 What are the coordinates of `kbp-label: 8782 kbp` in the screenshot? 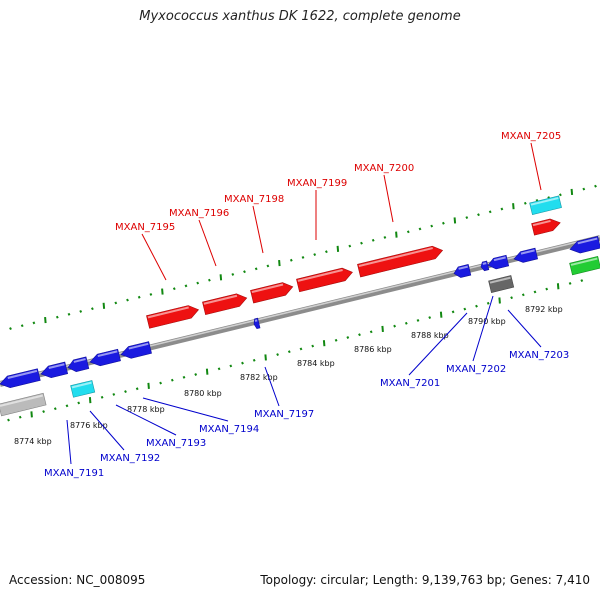 It's located at (259, 377).